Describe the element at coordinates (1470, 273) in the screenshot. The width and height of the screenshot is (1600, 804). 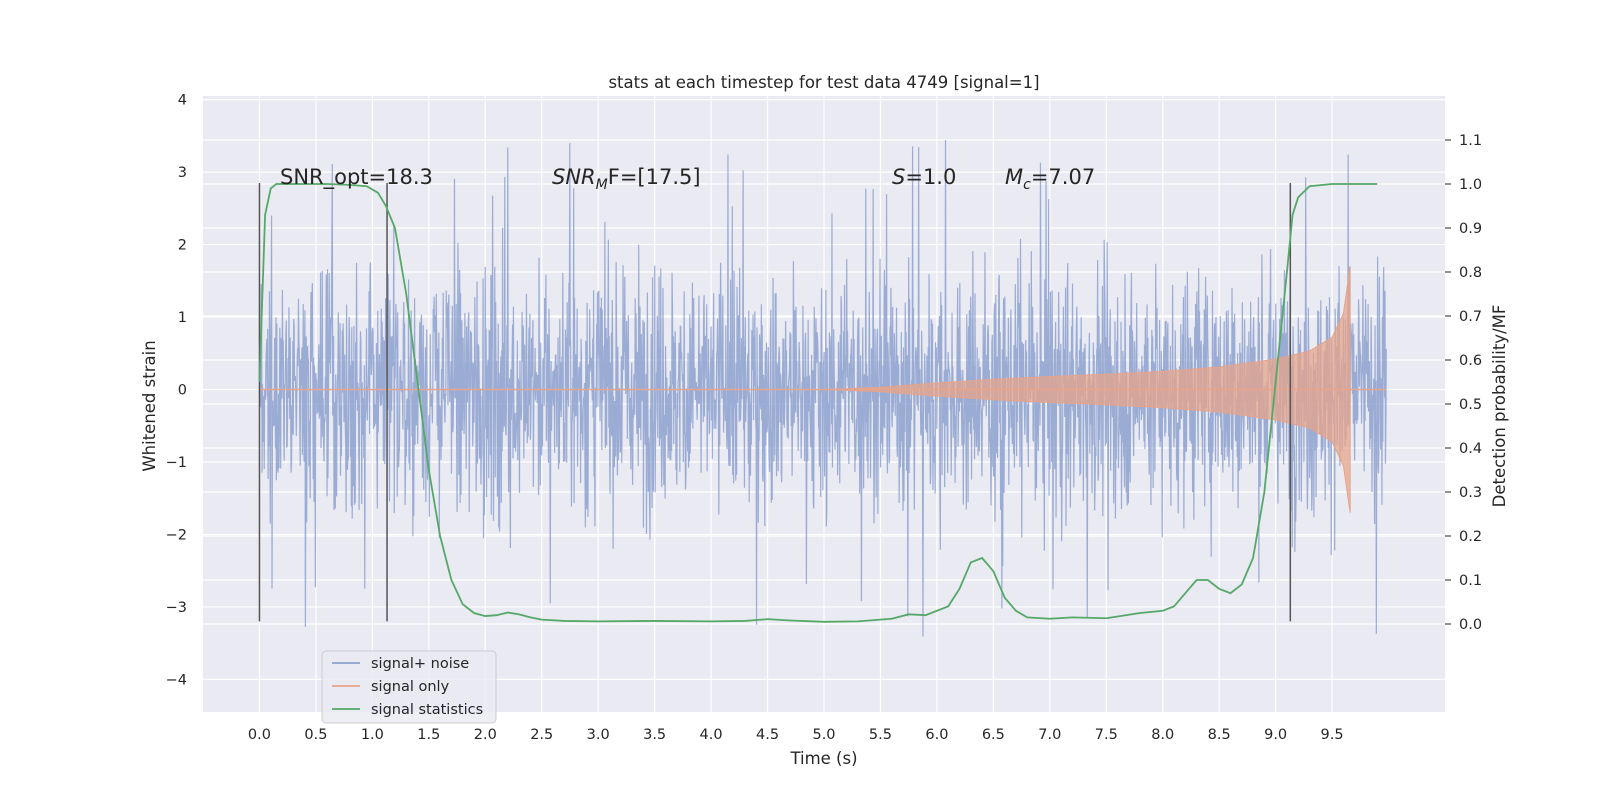
I see `y-tick-label-right: 0.8` at that location.